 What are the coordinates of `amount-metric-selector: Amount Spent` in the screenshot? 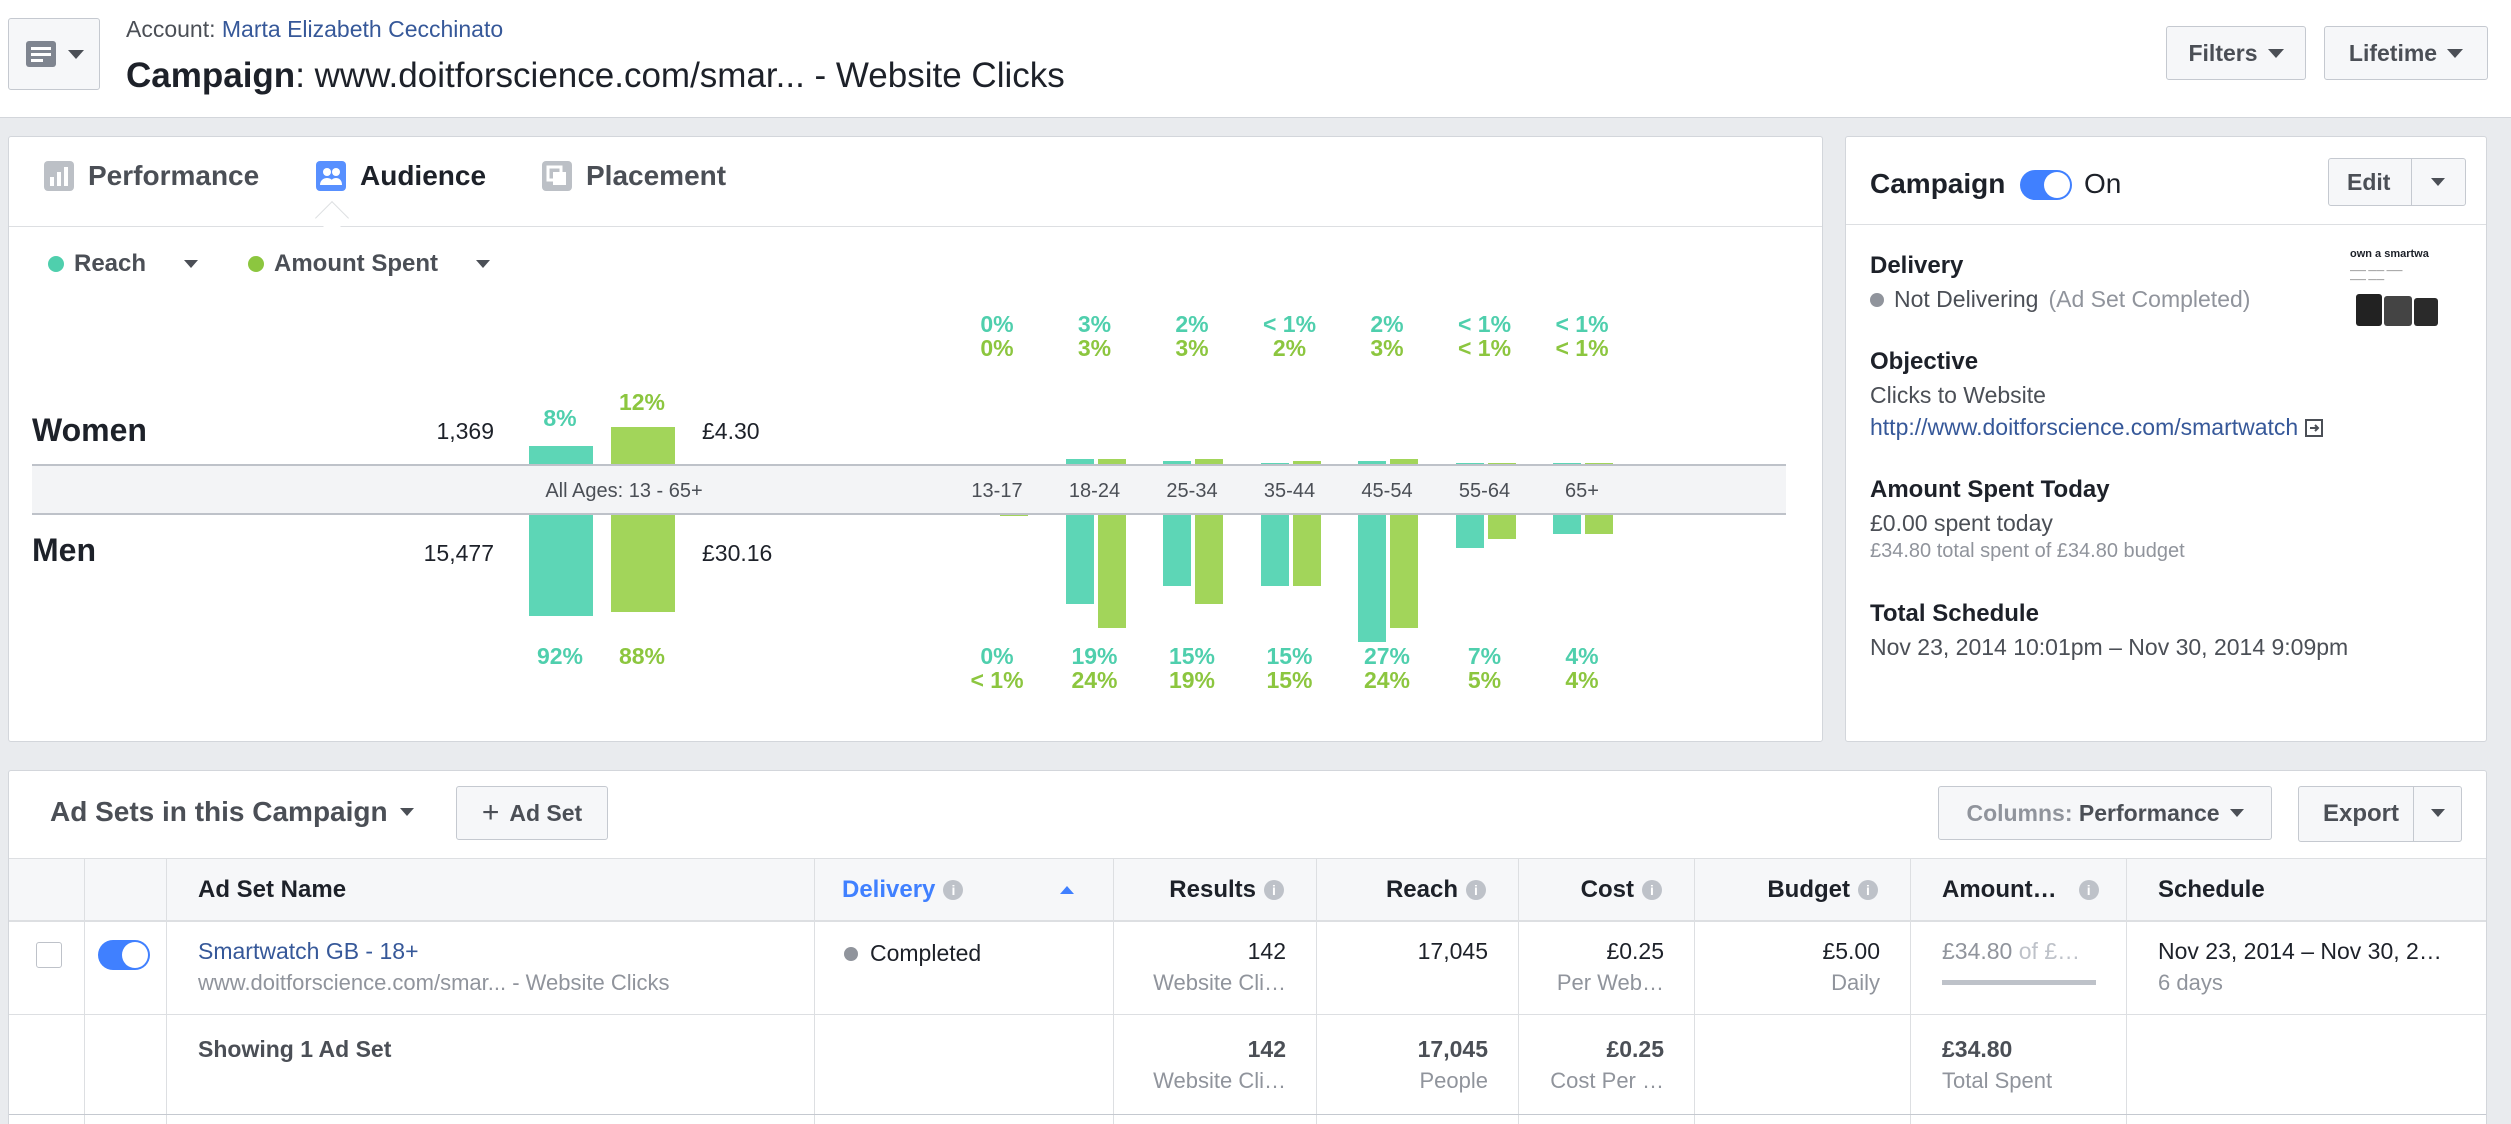 It's located at (369, 264).